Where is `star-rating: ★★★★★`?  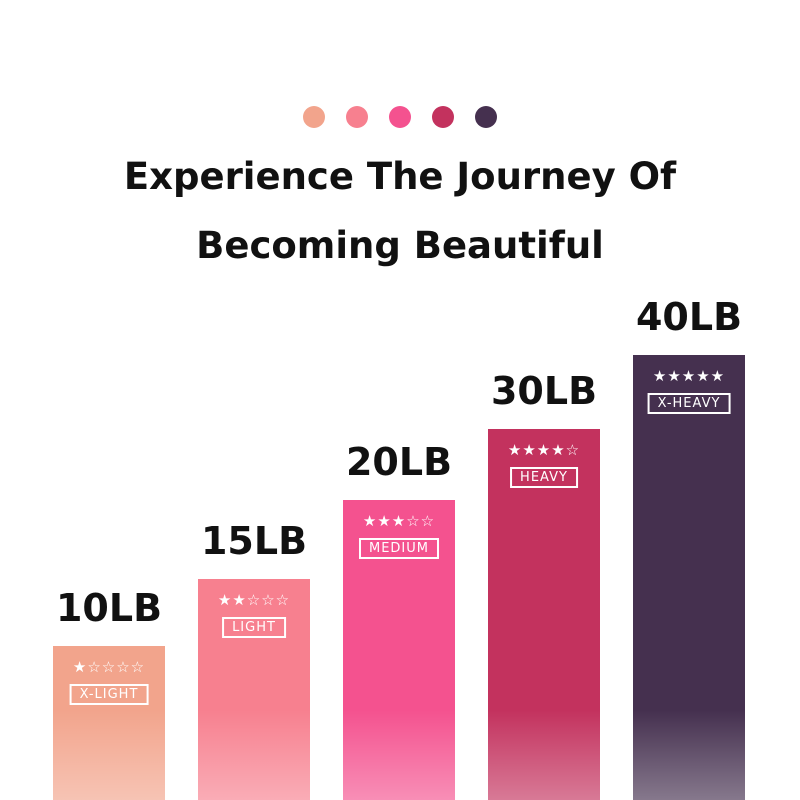
star-rating: ★★★★★ is located at coordinates (689, 376).